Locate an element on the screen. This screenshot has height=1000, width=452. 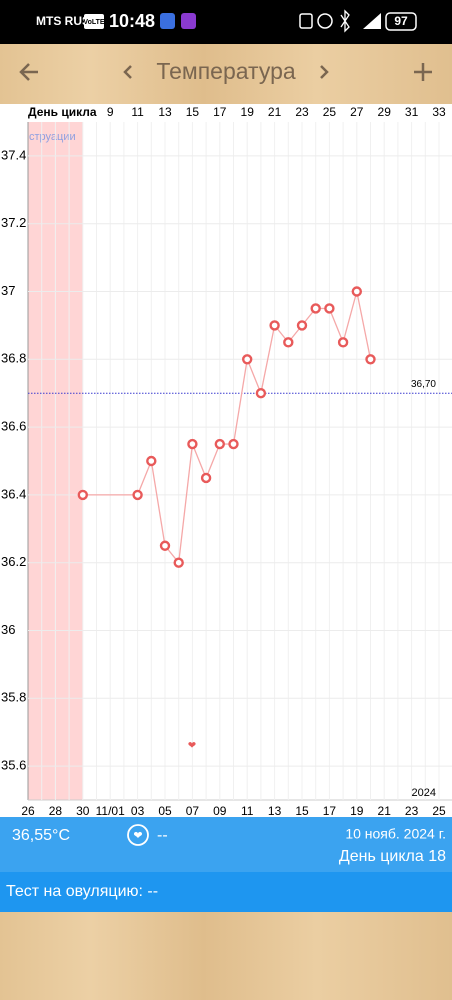
x-tick-label: 11 is located at coordinates (247, 811).